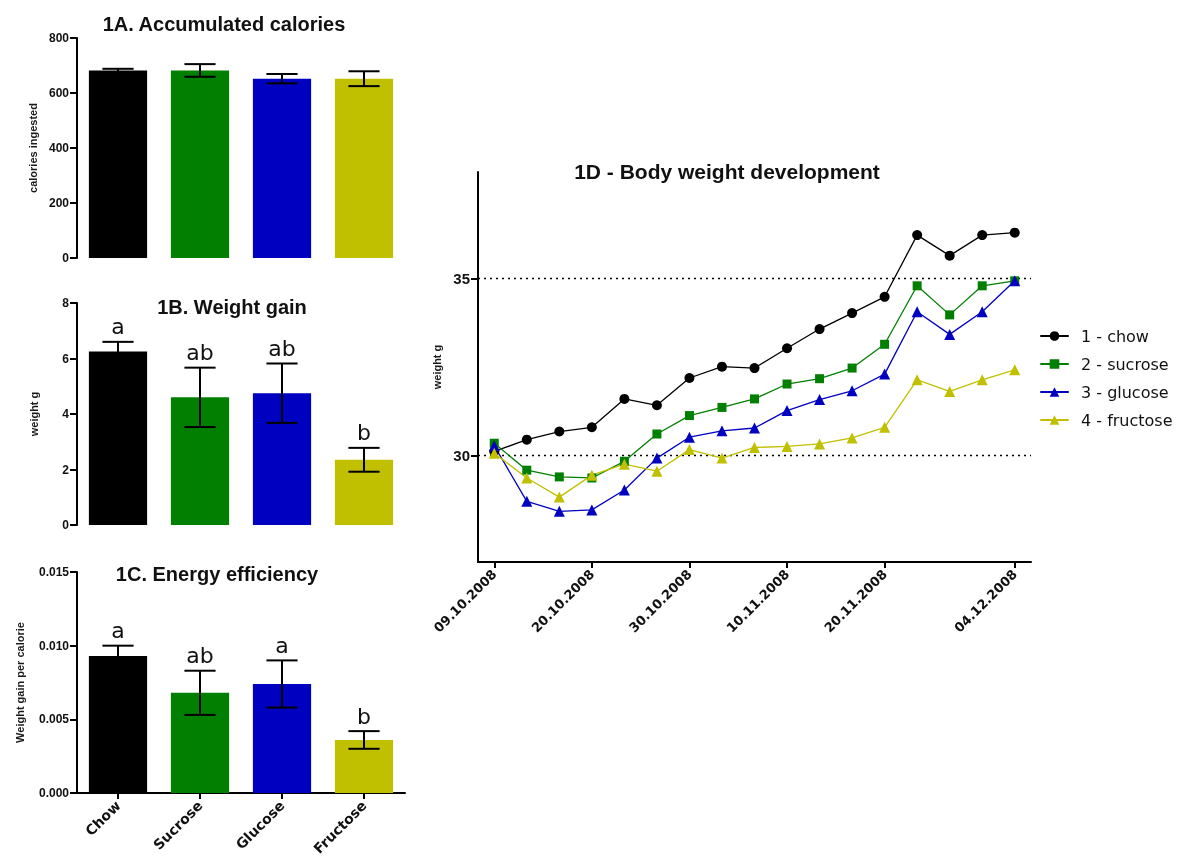 The height and width of the screenshot is (865, 1188). I want to click on y-axis-title: calories ingested, so click(32, 148).